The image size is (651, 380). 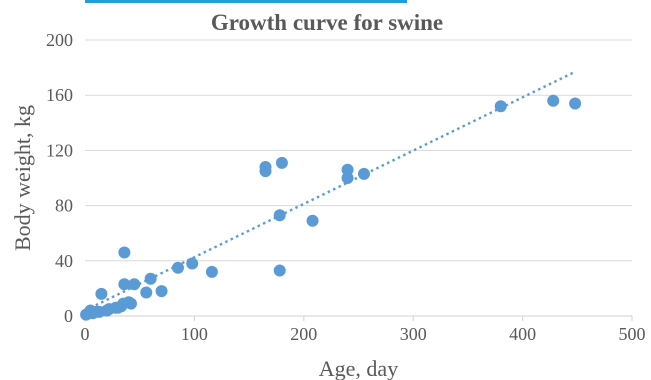 I want to click on x-tick-label-200: 200, so click(x=303, y=334).